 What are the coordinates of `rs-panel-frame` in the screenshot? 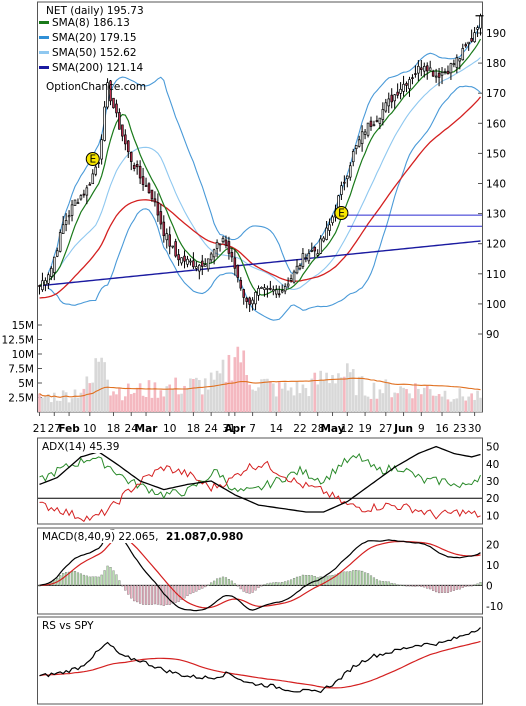 It's located at (260, 660).